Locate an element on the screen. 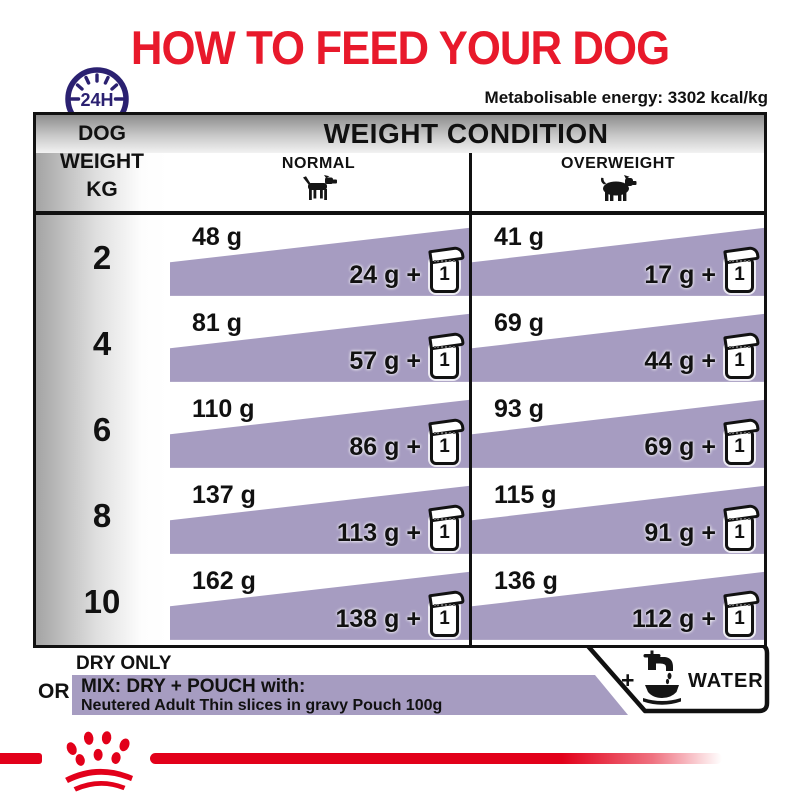 The height and width of the screenshot is (800, 800). weight-column-header: DOG WEIGHT KG is located at coordinates (102, 162).